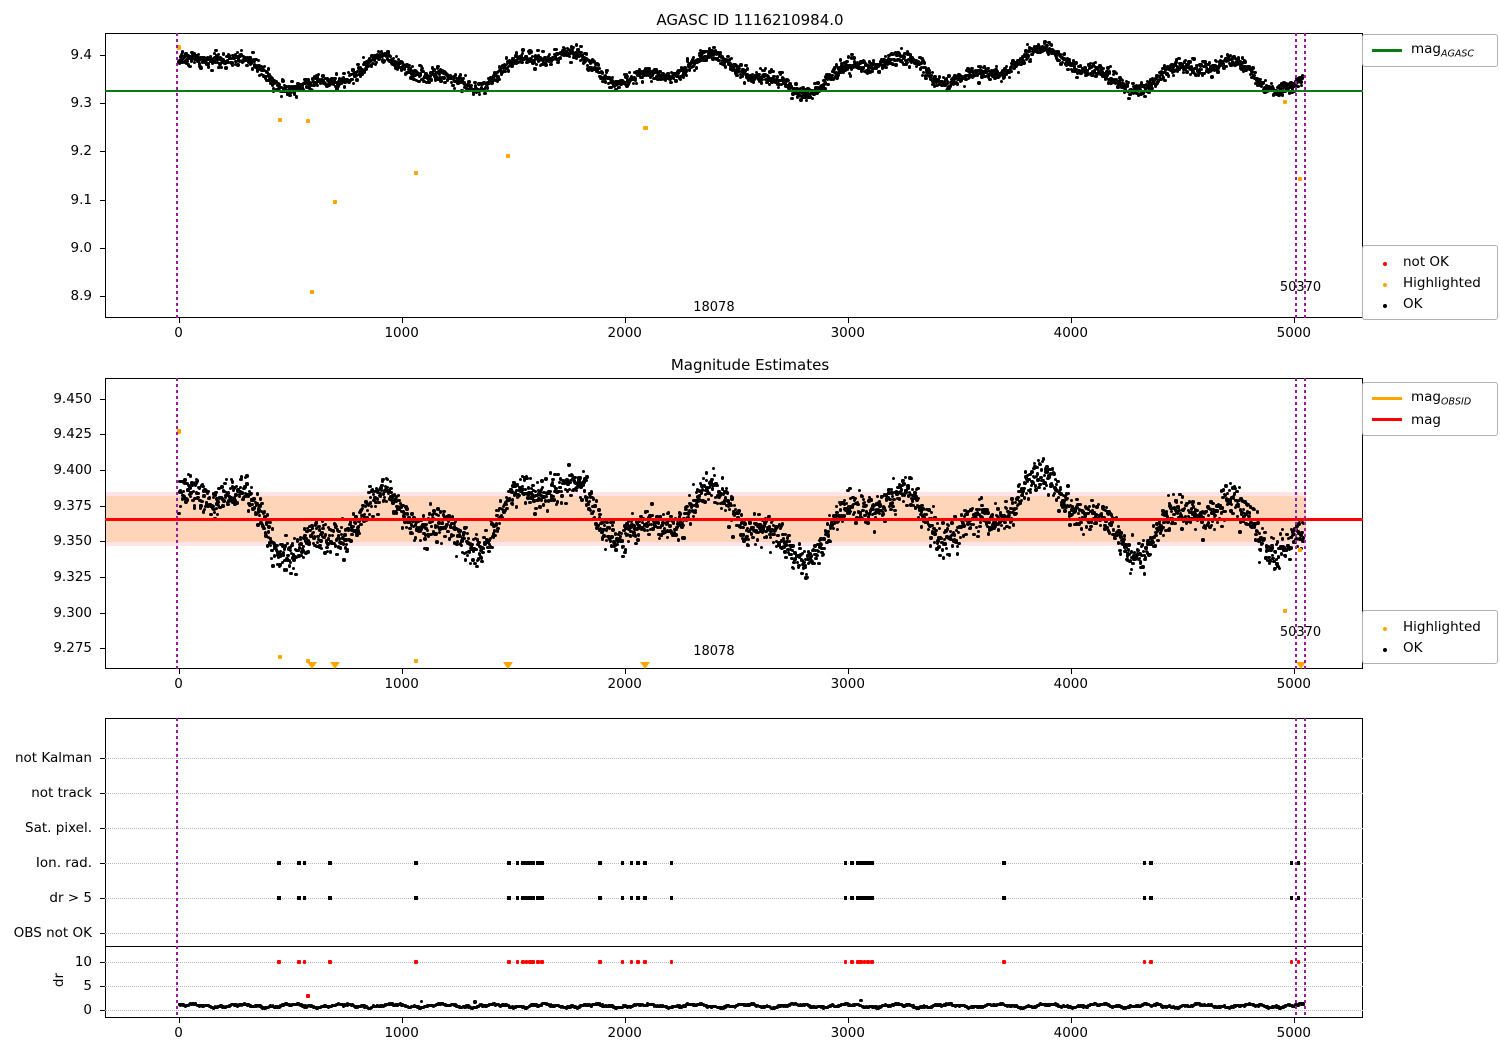 This screenshot has height=1050, width=1500. Describe the element at coordinates (847, 333) in the screenshot. I see `x-tick-label: 3000` at that location.